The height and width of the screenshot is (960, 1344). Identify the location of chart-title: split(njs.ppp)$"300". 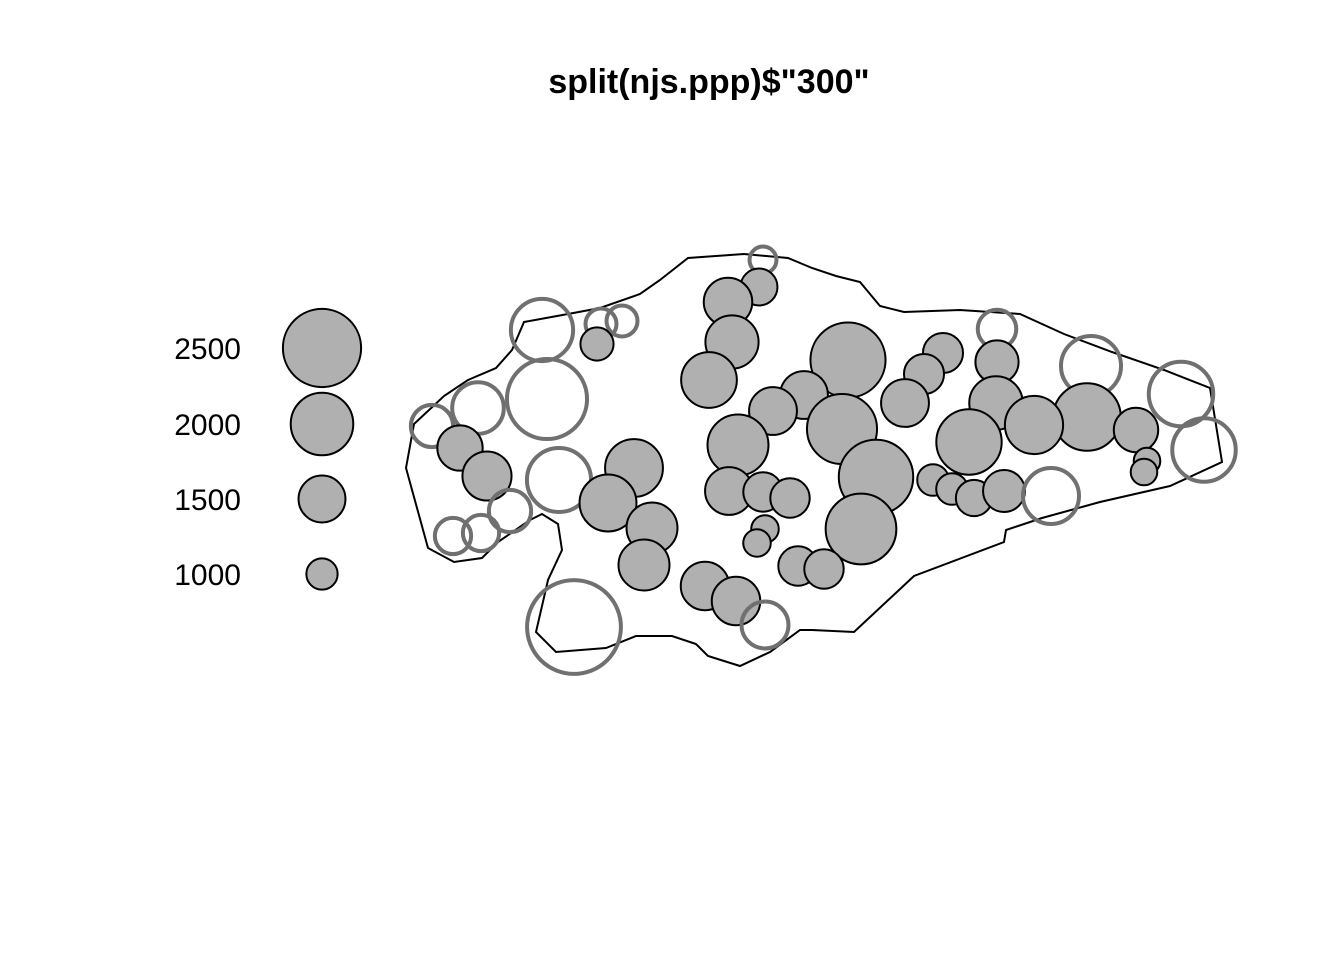
(708, 82).